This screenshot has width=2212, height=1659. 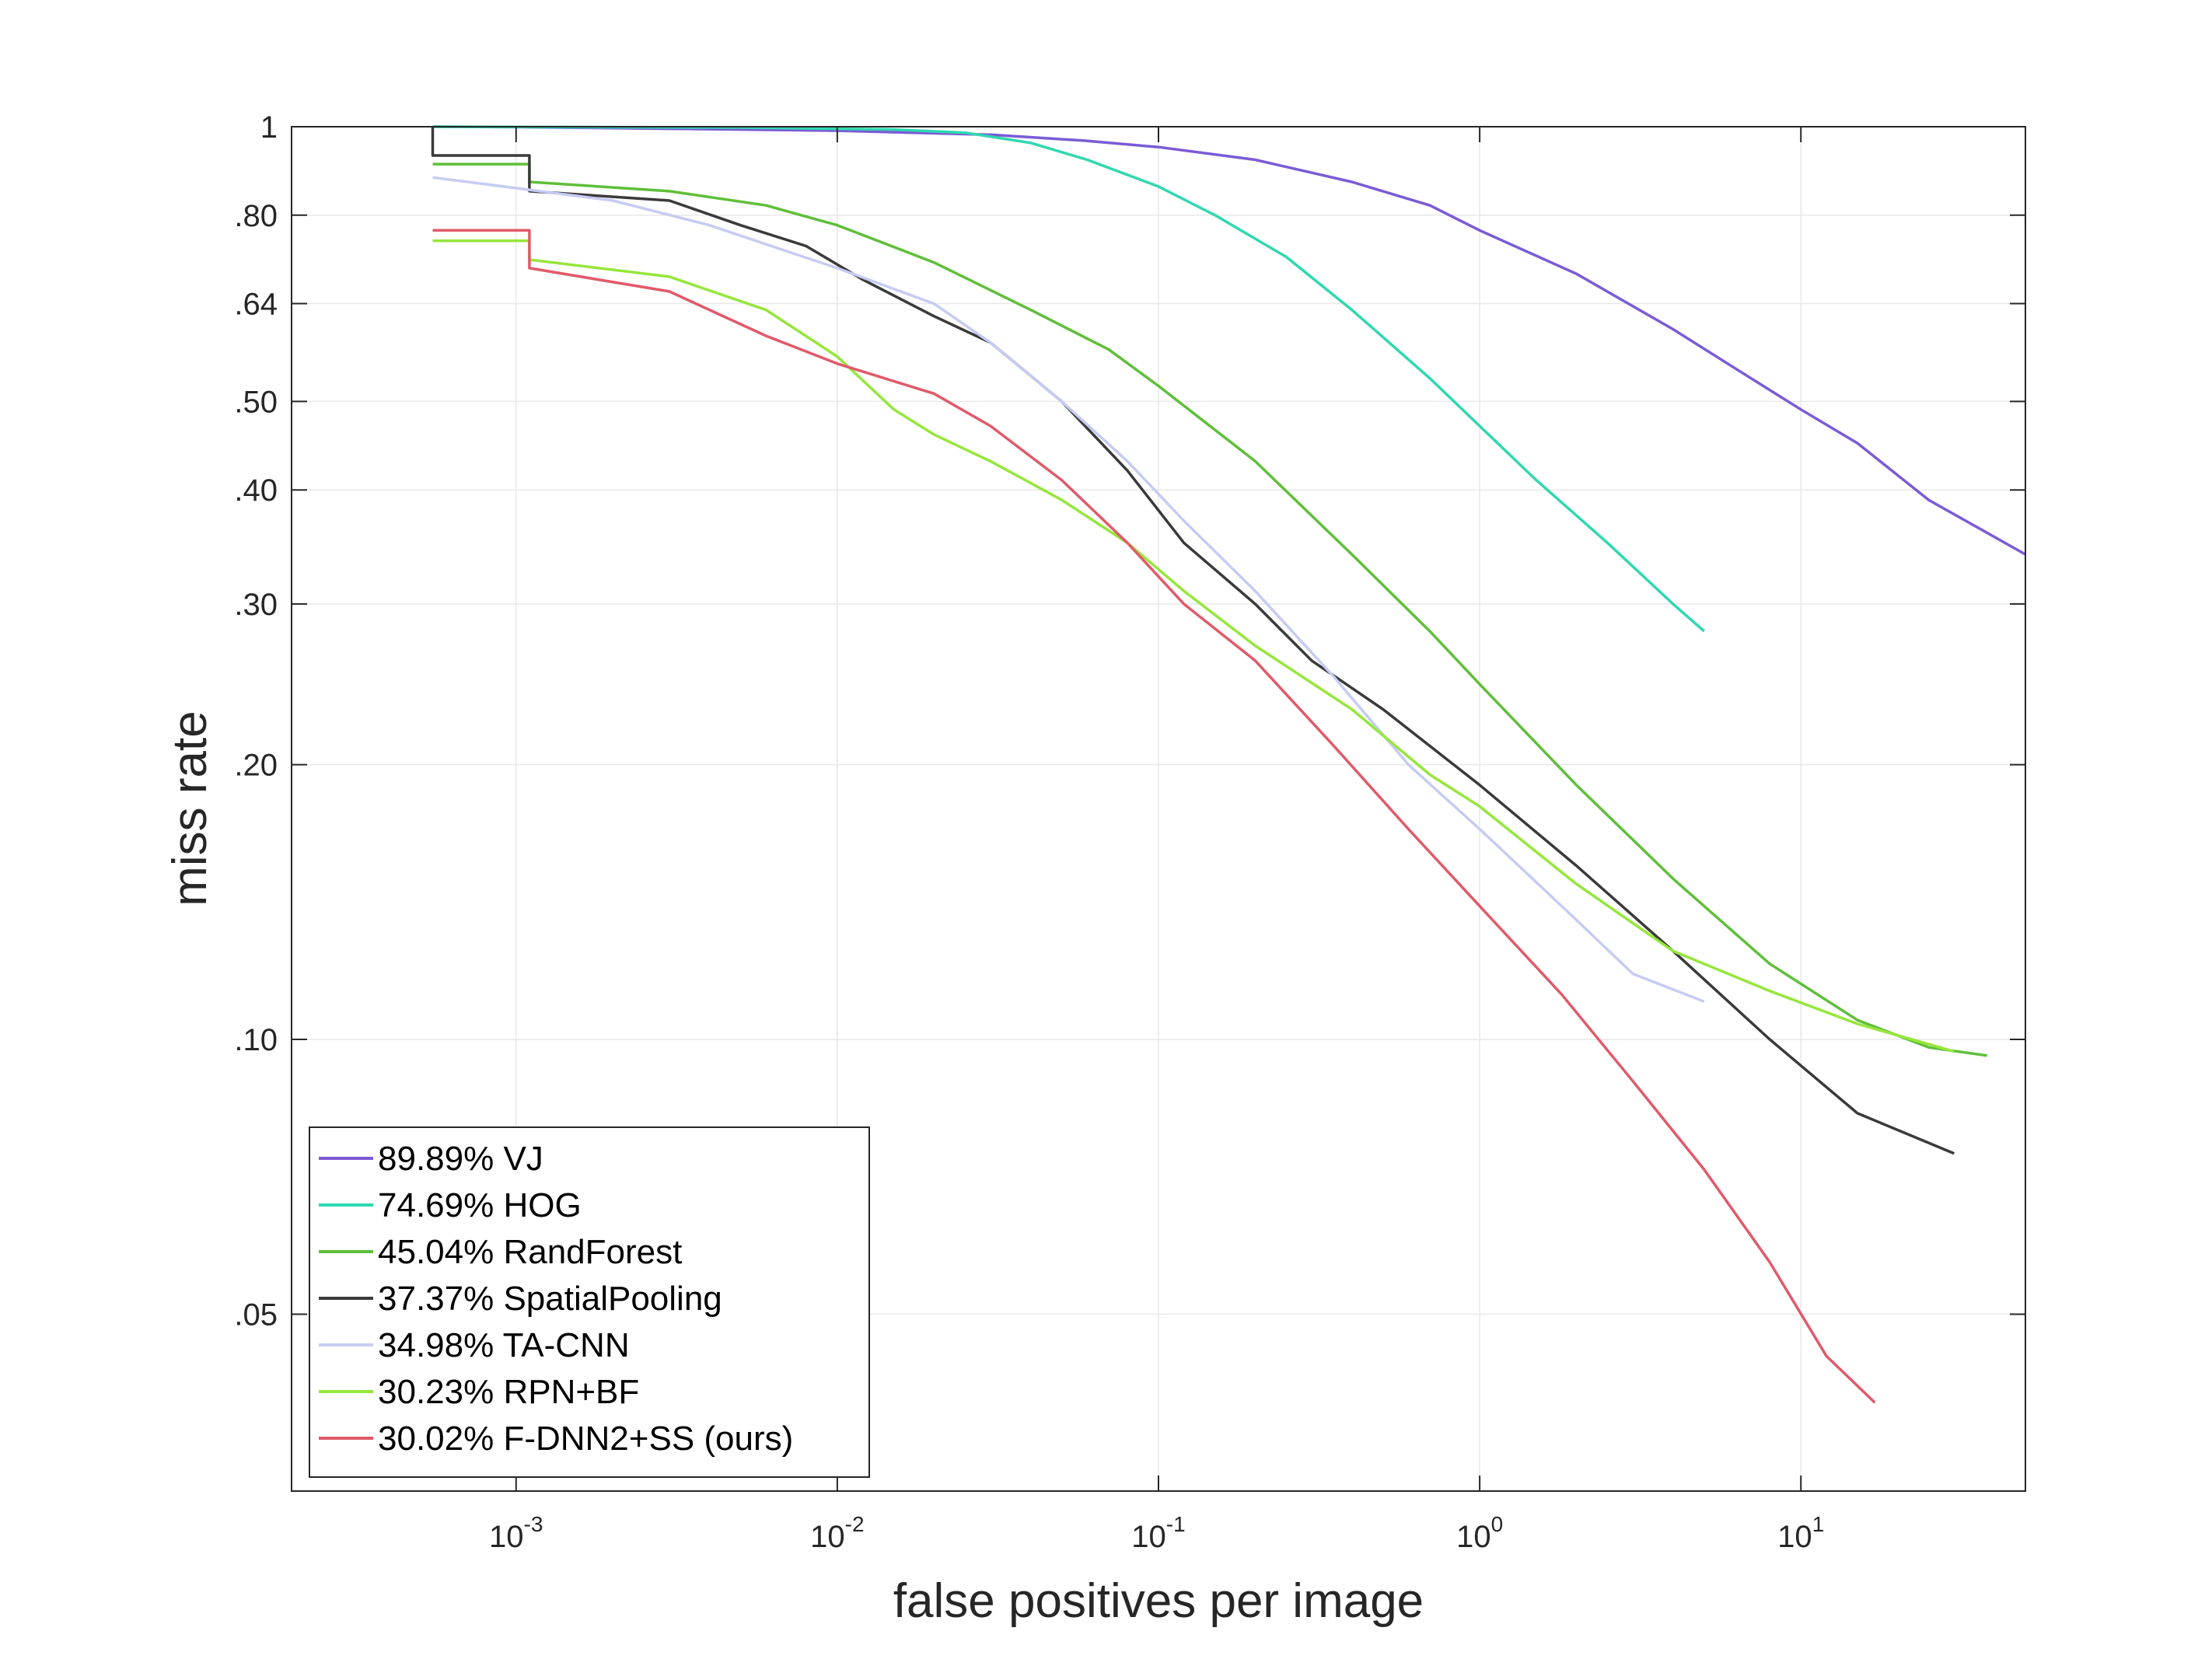 I want to click on y-axis-label: miss rate, so click(x=190, y=808).